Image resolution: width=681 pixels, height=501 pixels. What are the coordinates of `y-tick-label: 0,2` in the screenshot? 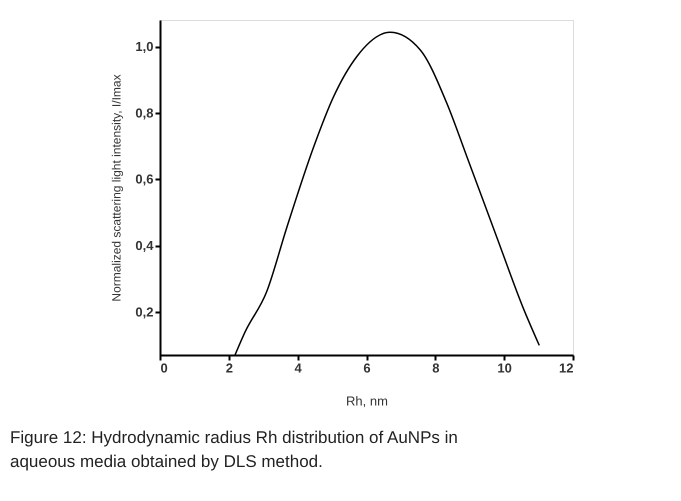 It's located at (144, 312).